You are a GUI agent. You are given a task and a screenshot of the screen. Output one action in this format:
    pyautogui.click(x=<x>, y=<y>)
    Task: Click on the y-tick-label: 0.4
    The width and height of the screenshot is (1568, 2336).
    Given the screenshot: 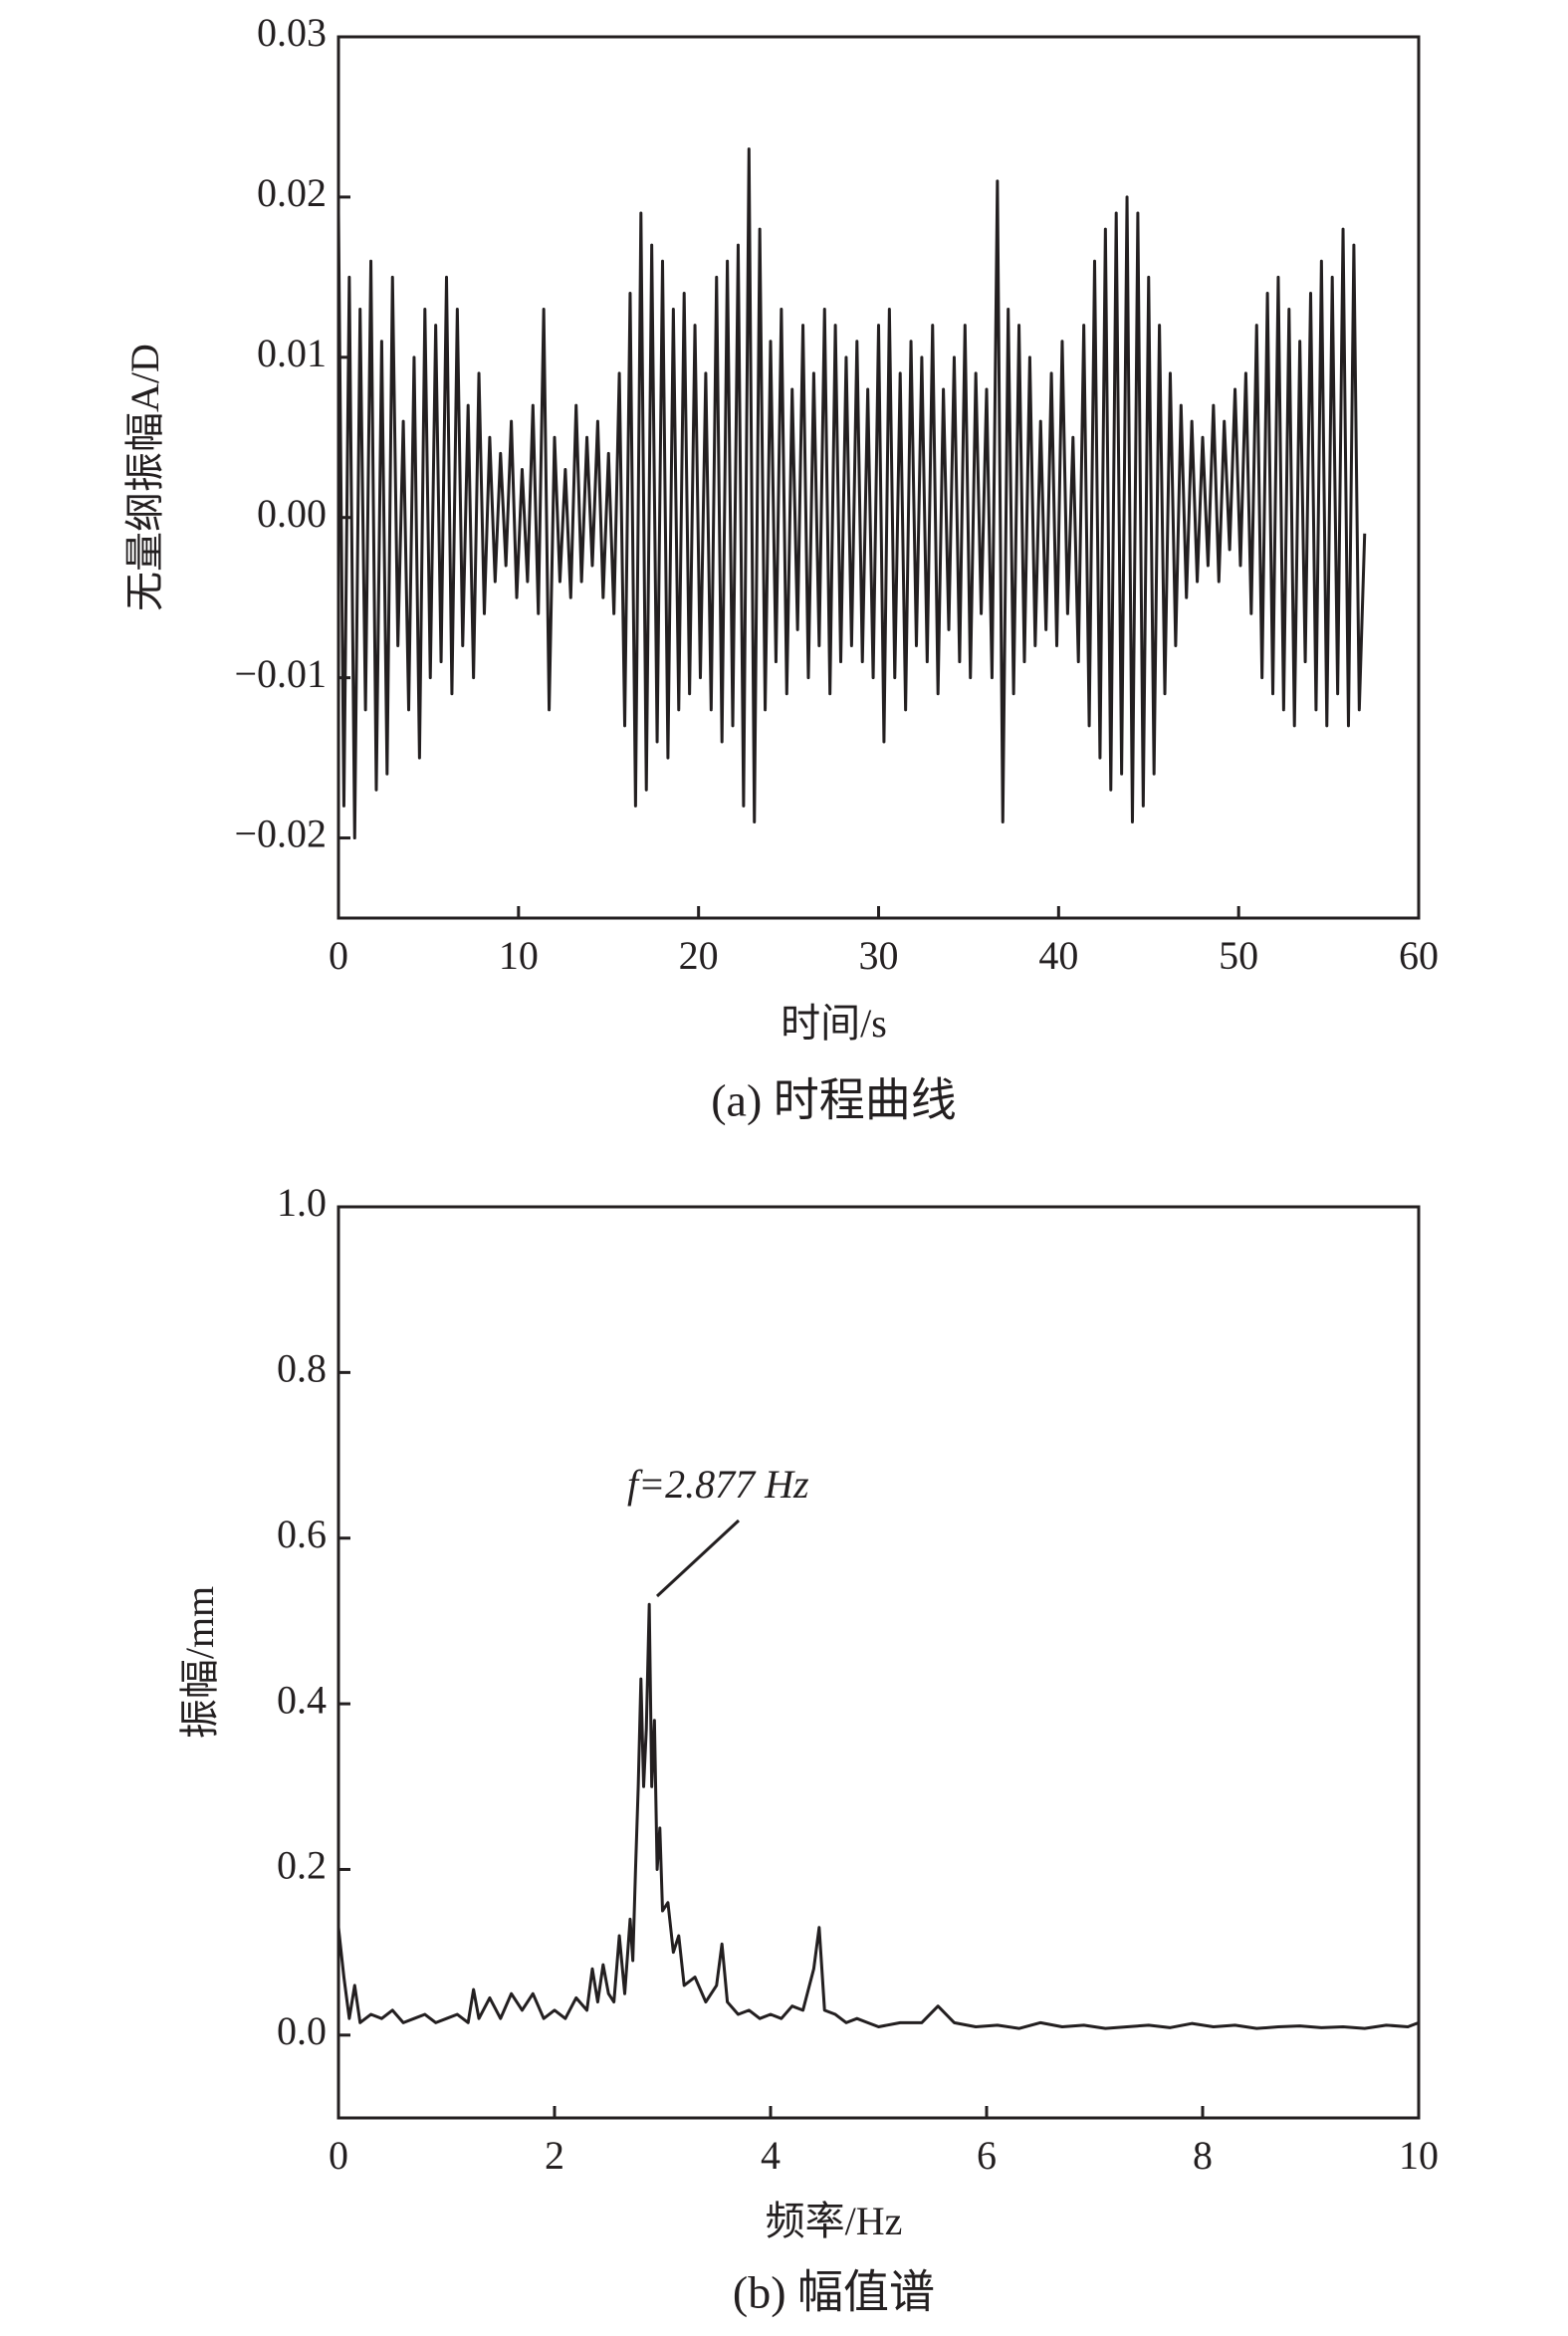 What is the action you would take?
    pyautogui.click(x=302, y=1699)
    